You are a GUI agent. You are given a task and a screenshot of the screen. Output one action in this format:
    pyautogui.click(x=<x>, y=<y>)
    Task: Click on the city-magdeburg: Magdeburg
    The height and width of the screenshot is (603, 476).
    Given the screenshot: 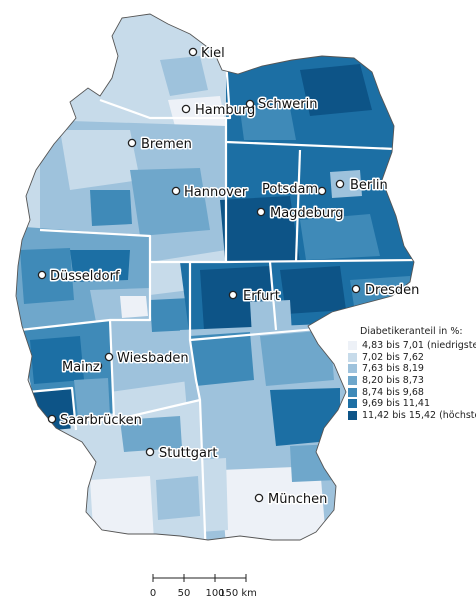 What is the action you would take?
    pyautogui.click(x=300, y=214)
    